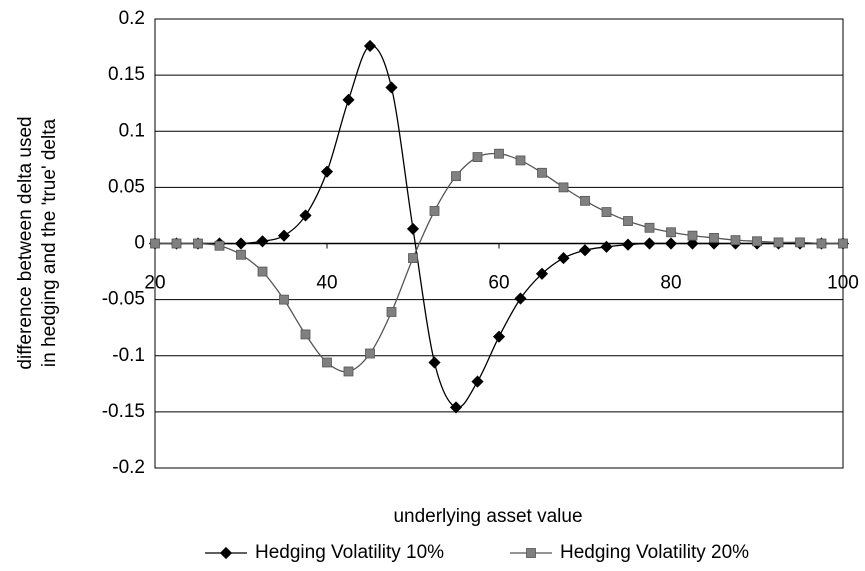  I want to click on x-tick-label: 100, so click(843, 283).